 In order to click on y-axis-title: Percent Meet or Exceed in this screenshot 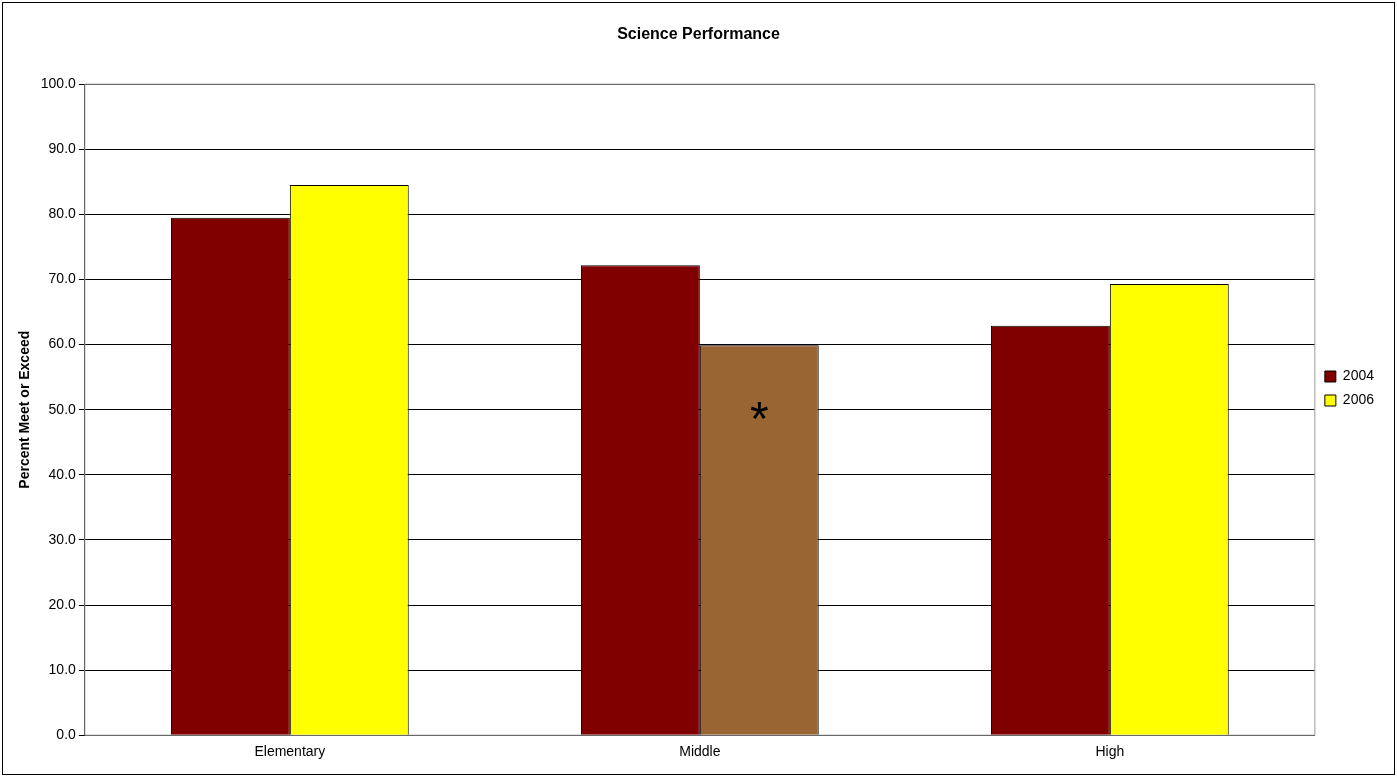, I will do `click(24, 409)`.